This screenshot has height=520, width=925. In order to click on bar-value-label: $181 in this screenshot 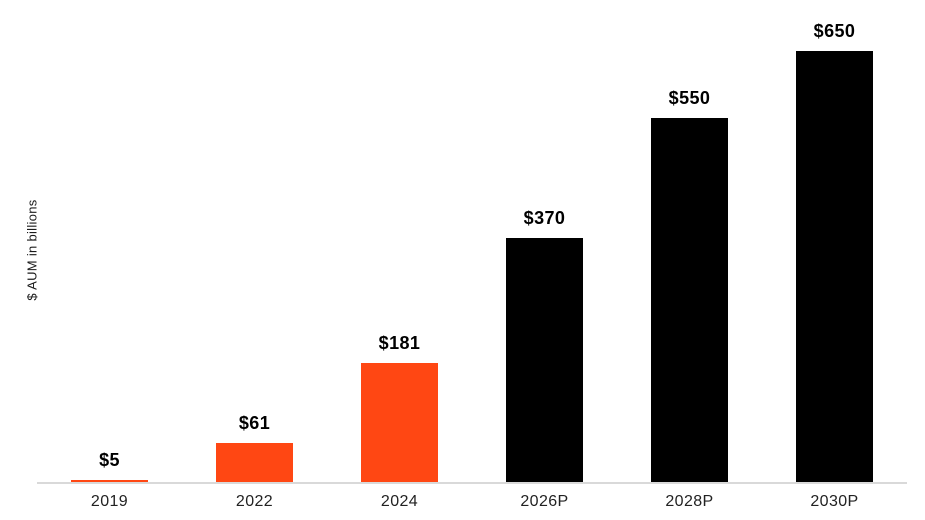, I will do `click(399, 343)`.